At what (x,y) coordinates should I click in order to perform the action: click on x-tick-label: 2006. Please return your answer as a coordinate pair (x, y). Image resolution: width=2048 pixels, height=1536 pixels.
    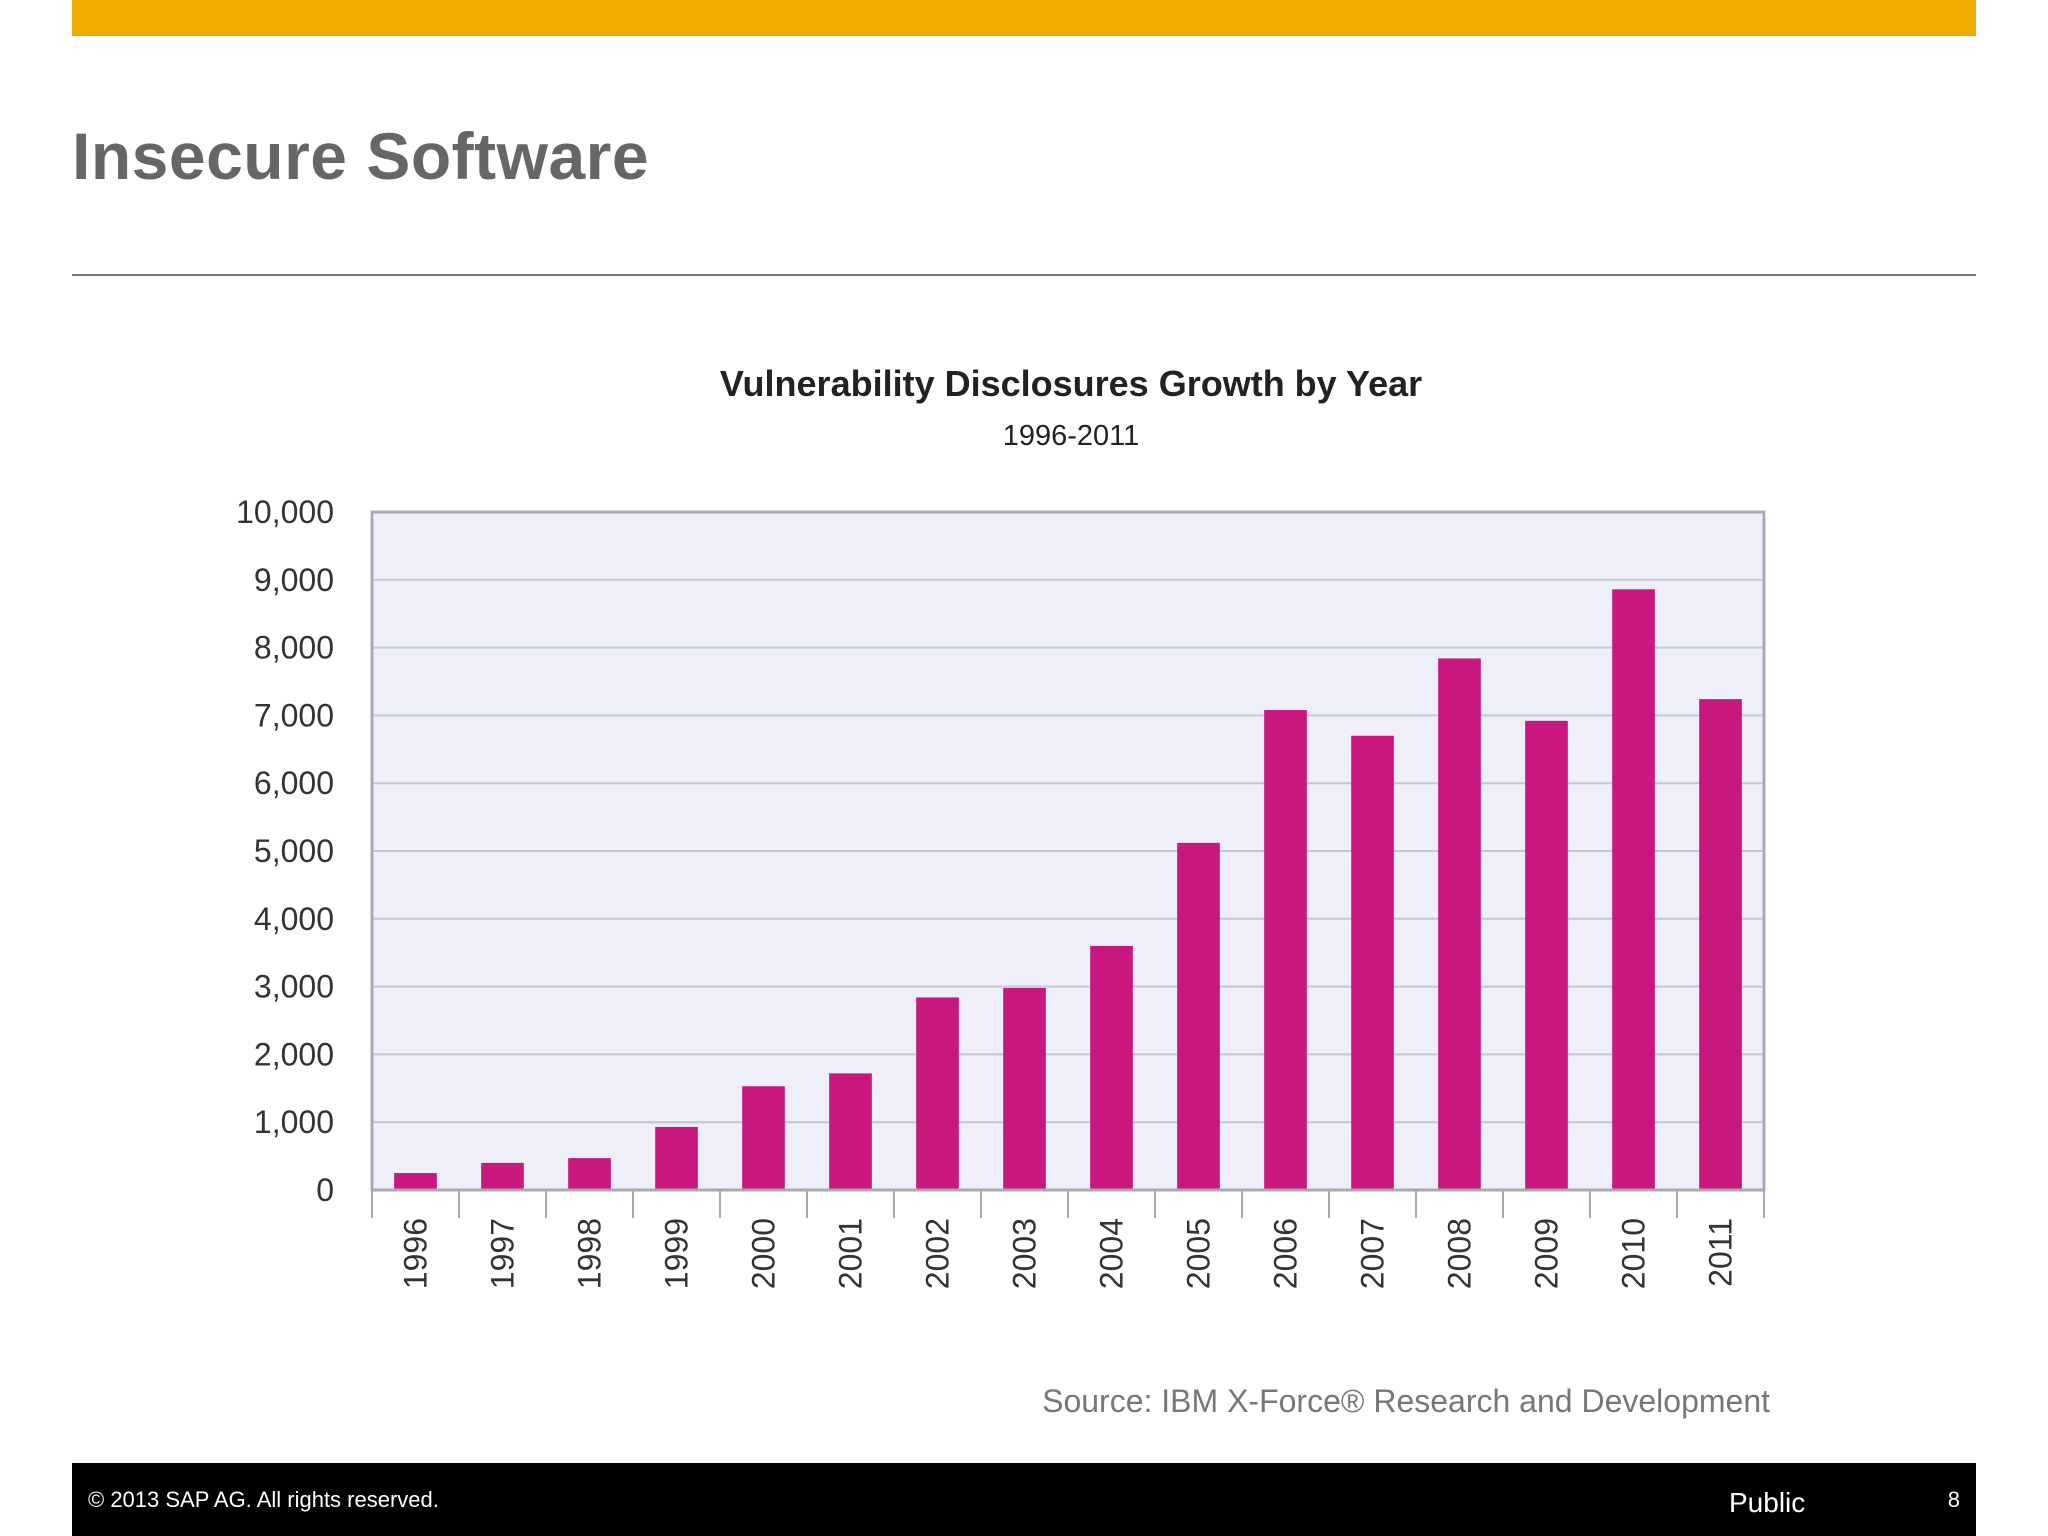
    Looking at the image, I should click on (1286, 1253).